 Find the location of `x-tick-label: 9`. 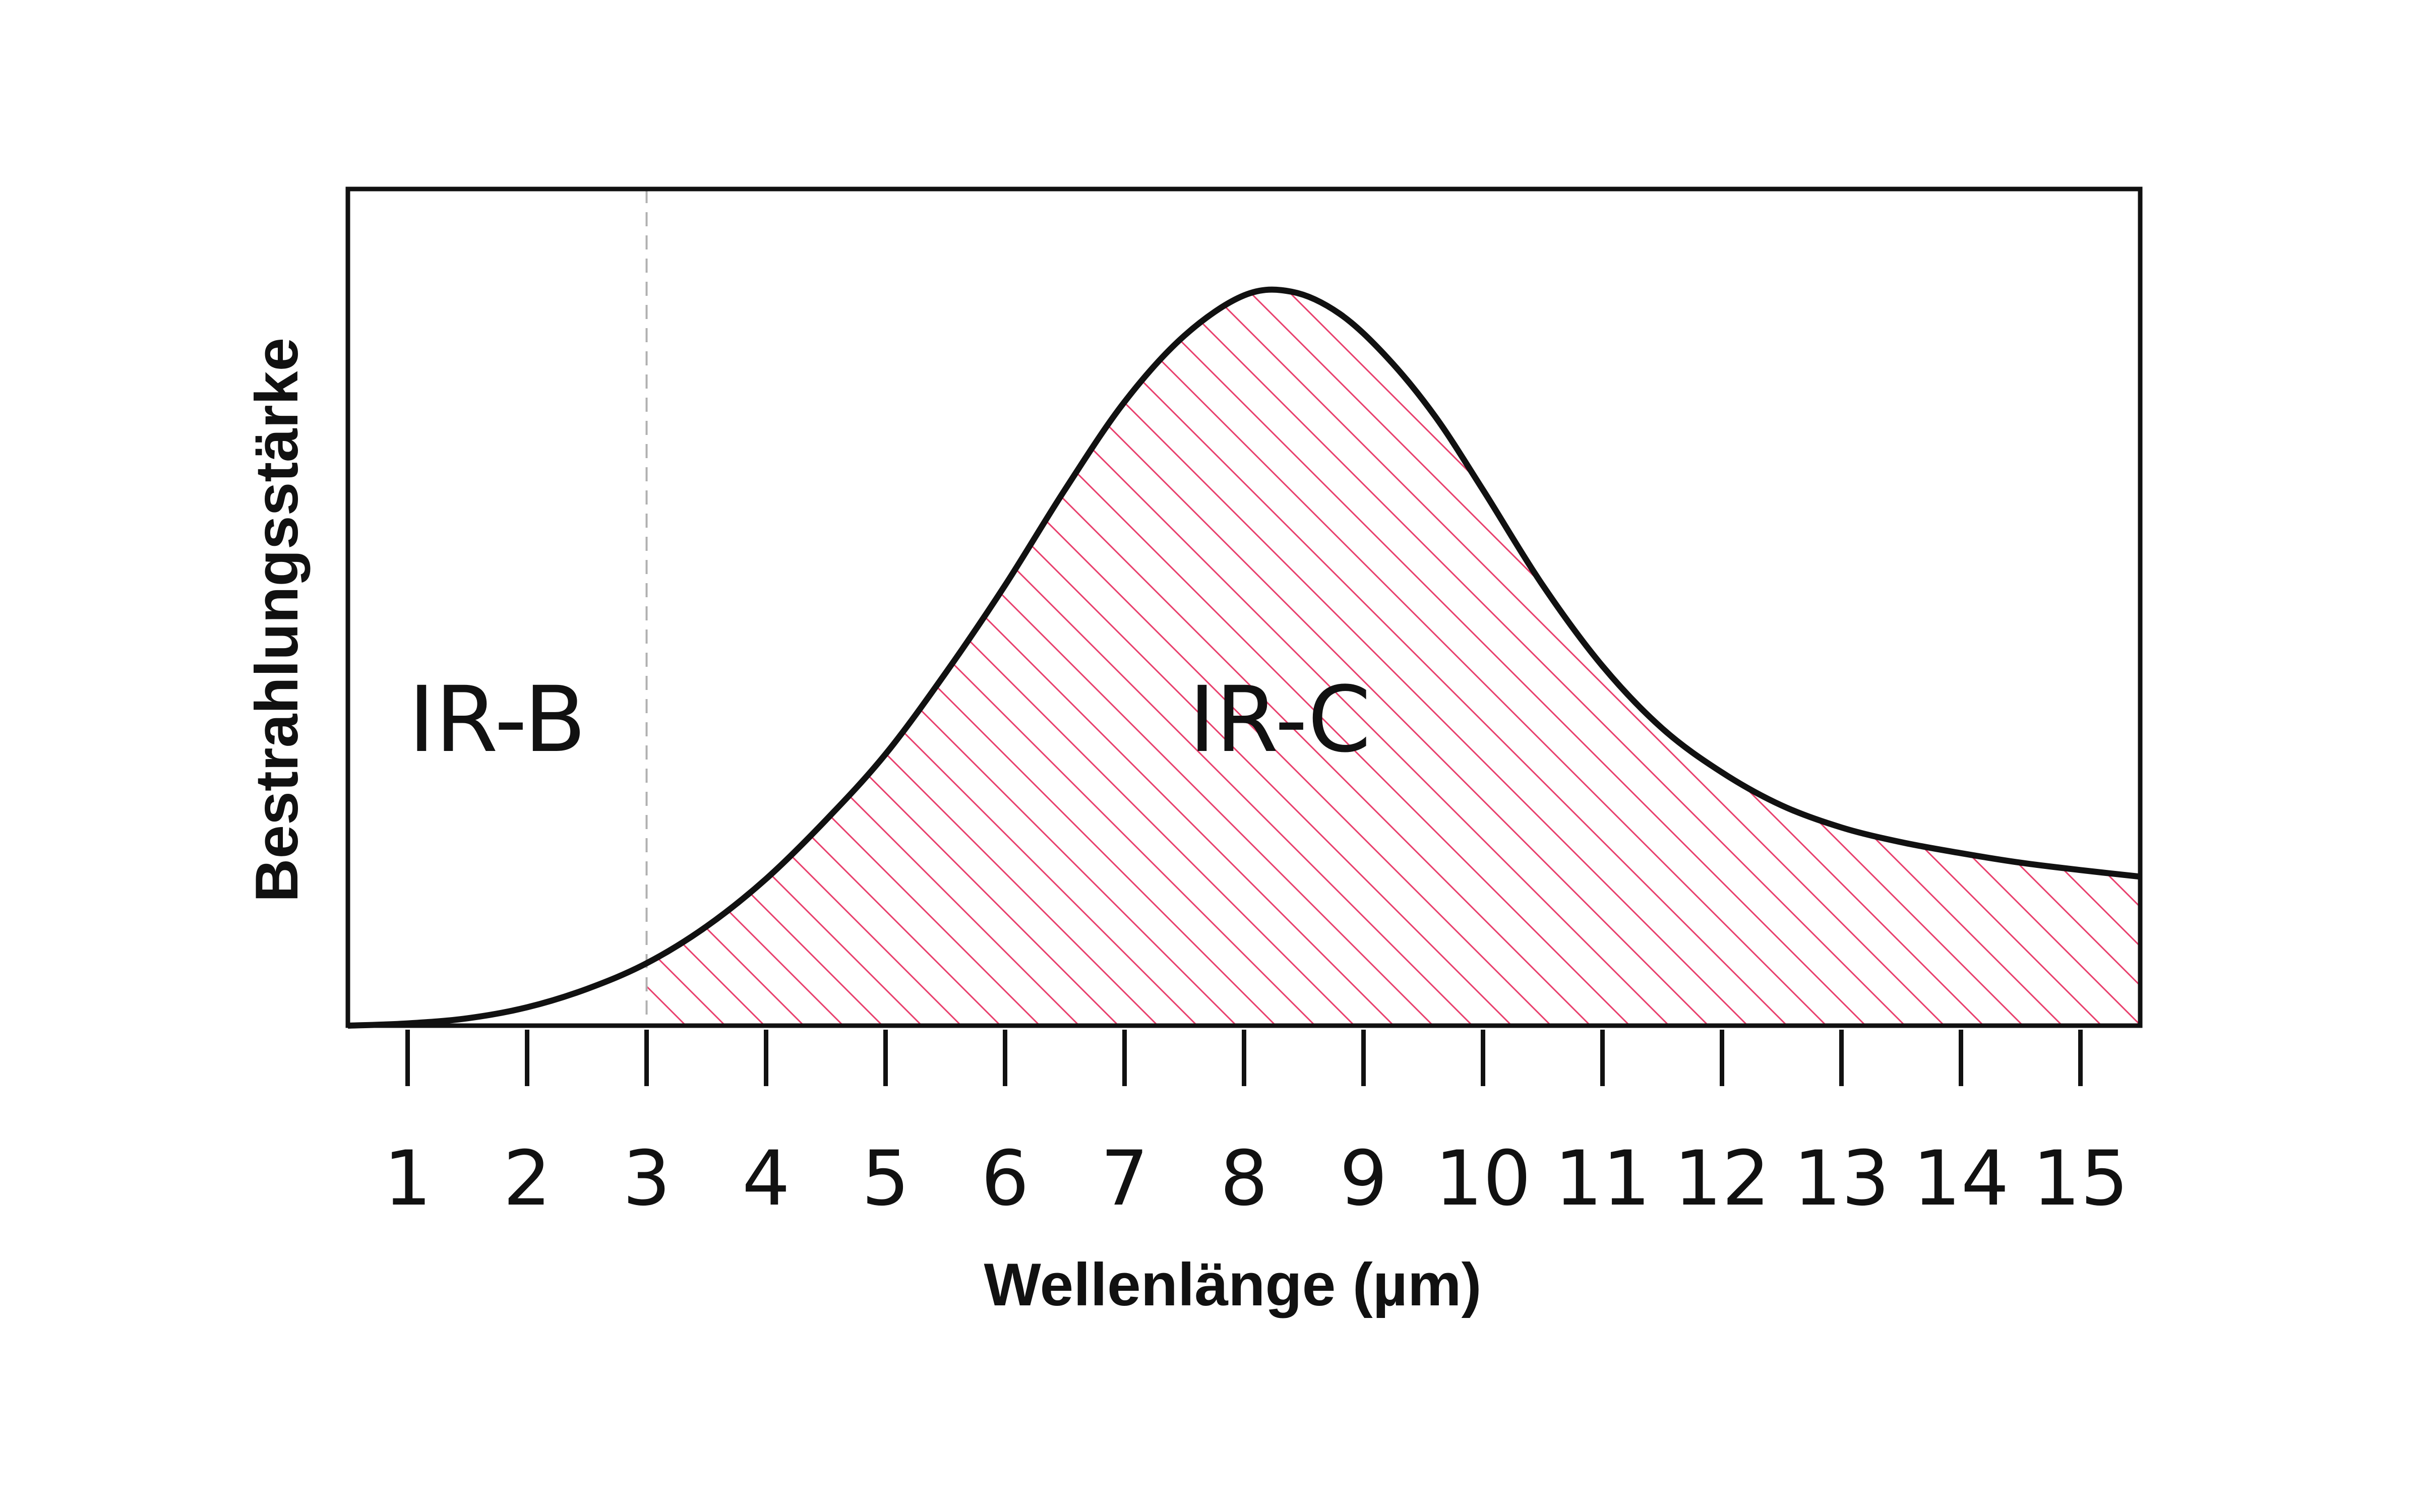

x-tick-label: 9 is located at coordinates (1363, 1179).